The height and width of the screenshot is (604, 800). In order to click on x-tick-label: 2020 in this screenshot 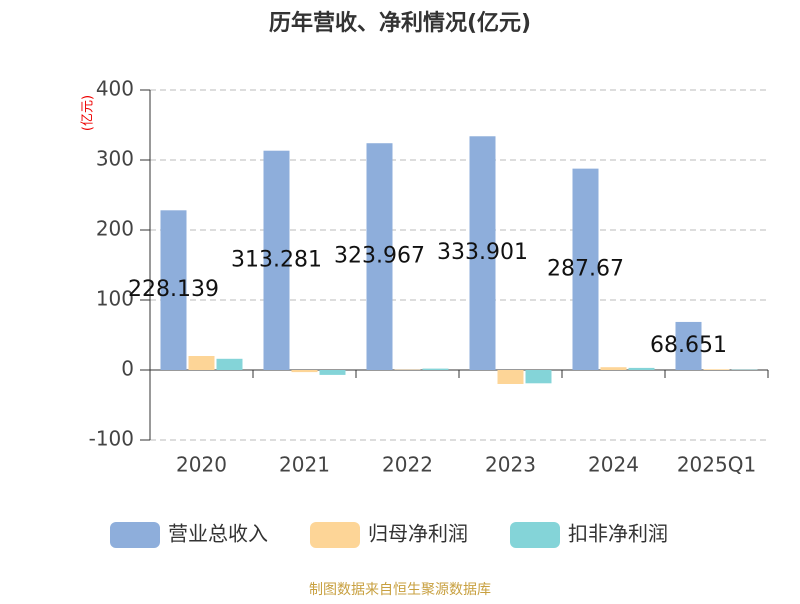, I will do `click(201, 465)`.